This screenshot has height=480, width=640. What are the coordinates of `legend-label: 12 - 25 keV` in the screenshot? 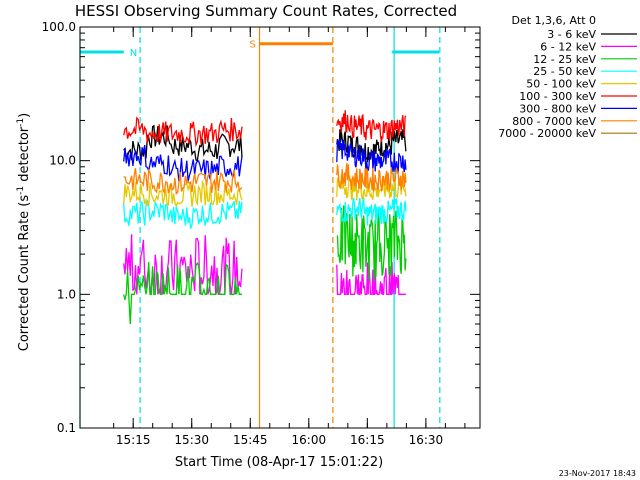 It's located at (564, 59).